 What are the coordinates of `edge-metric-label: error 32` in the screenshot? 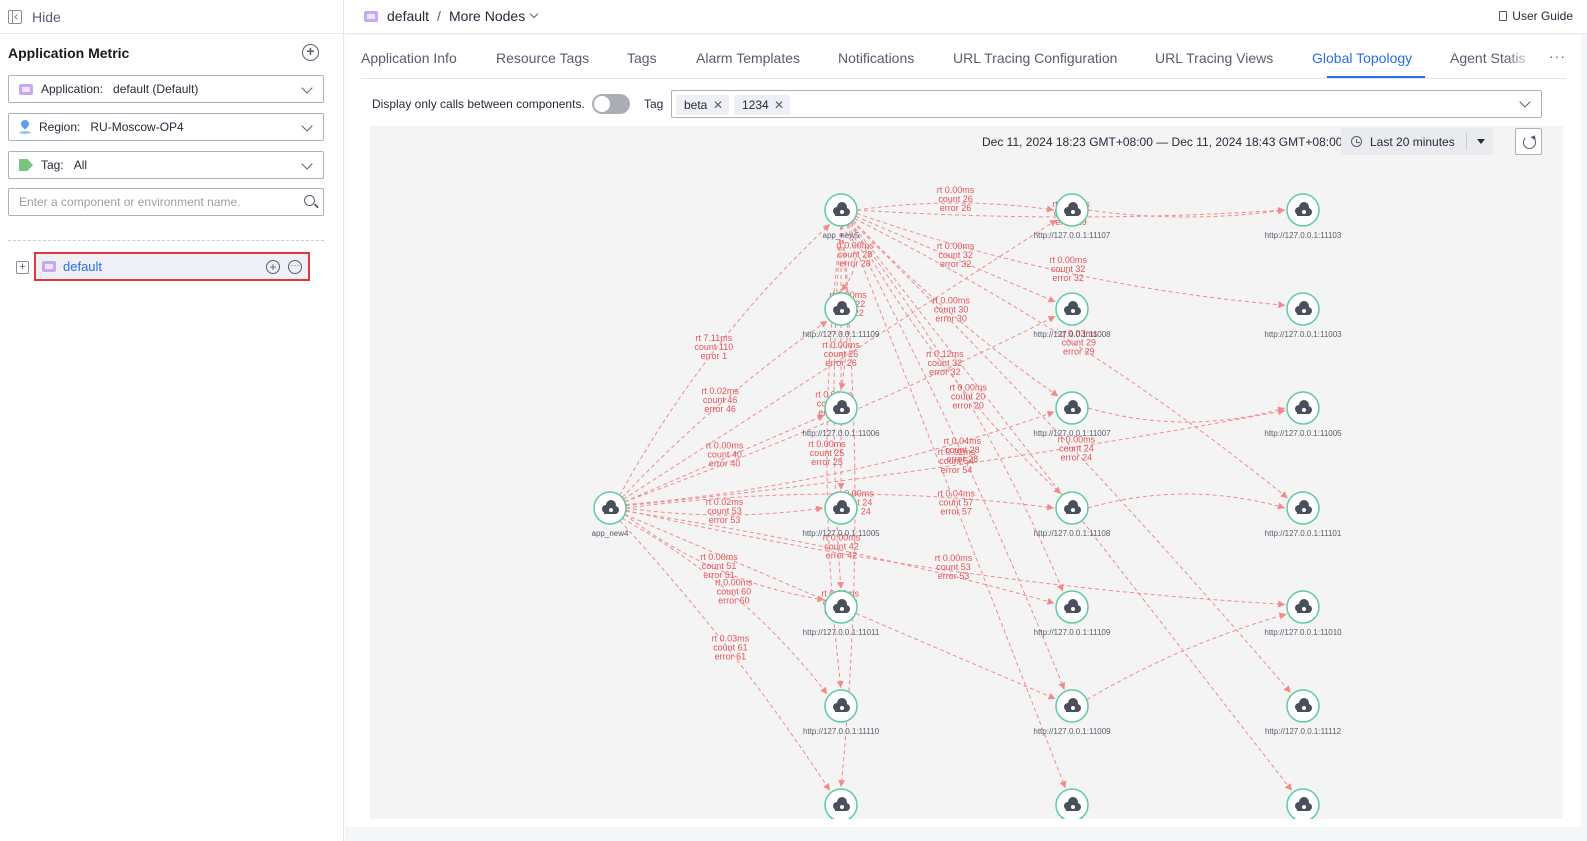 It's located at (1068, 278).